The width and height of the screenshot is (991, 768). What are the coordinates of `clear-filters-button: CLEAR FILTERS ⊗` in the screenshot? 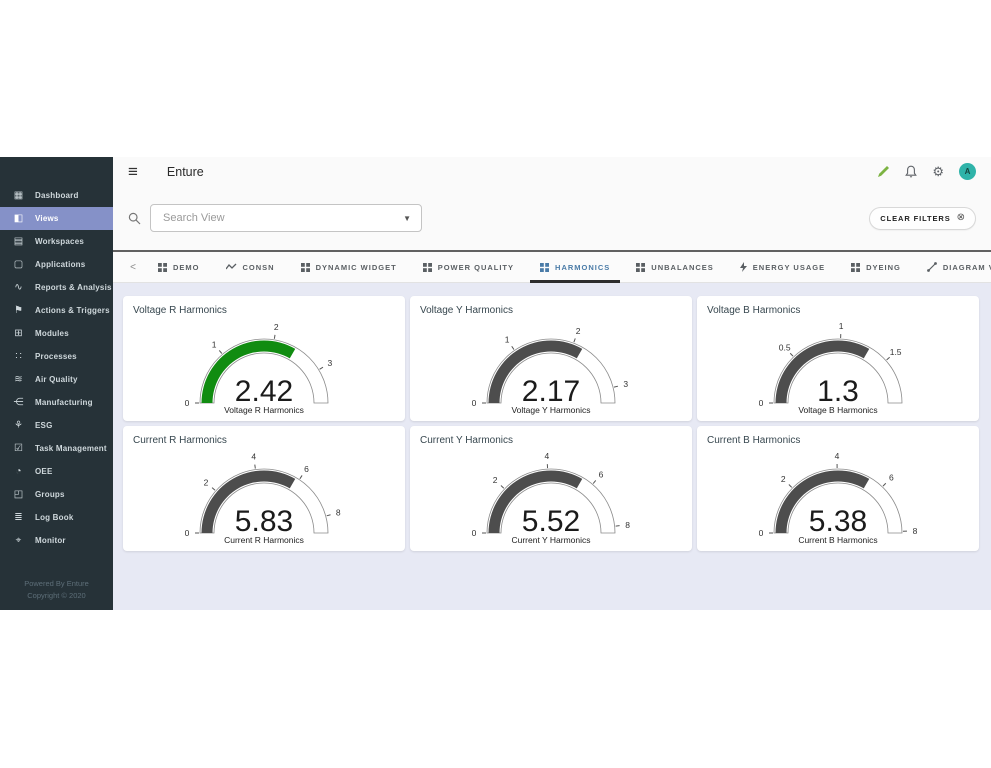 It's located at (922, 218).